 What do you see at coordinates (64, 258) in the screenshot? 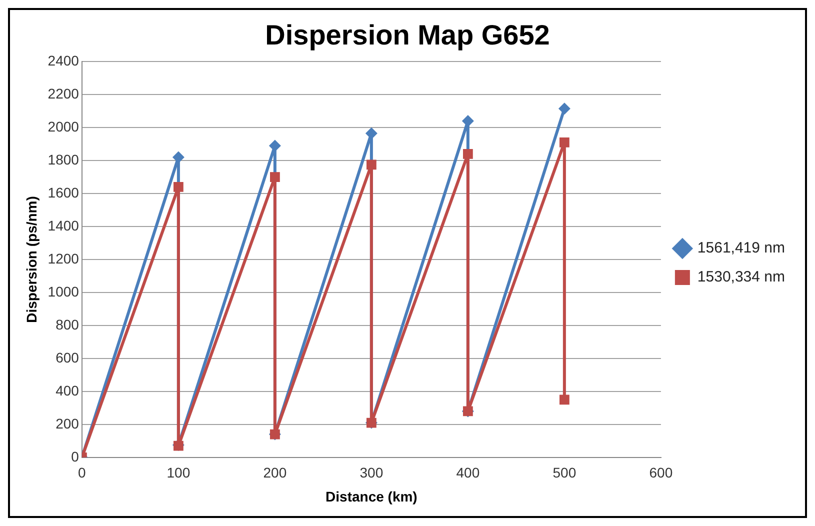
I see `y-tick-label: 1200` at bounding box center [64, 258].